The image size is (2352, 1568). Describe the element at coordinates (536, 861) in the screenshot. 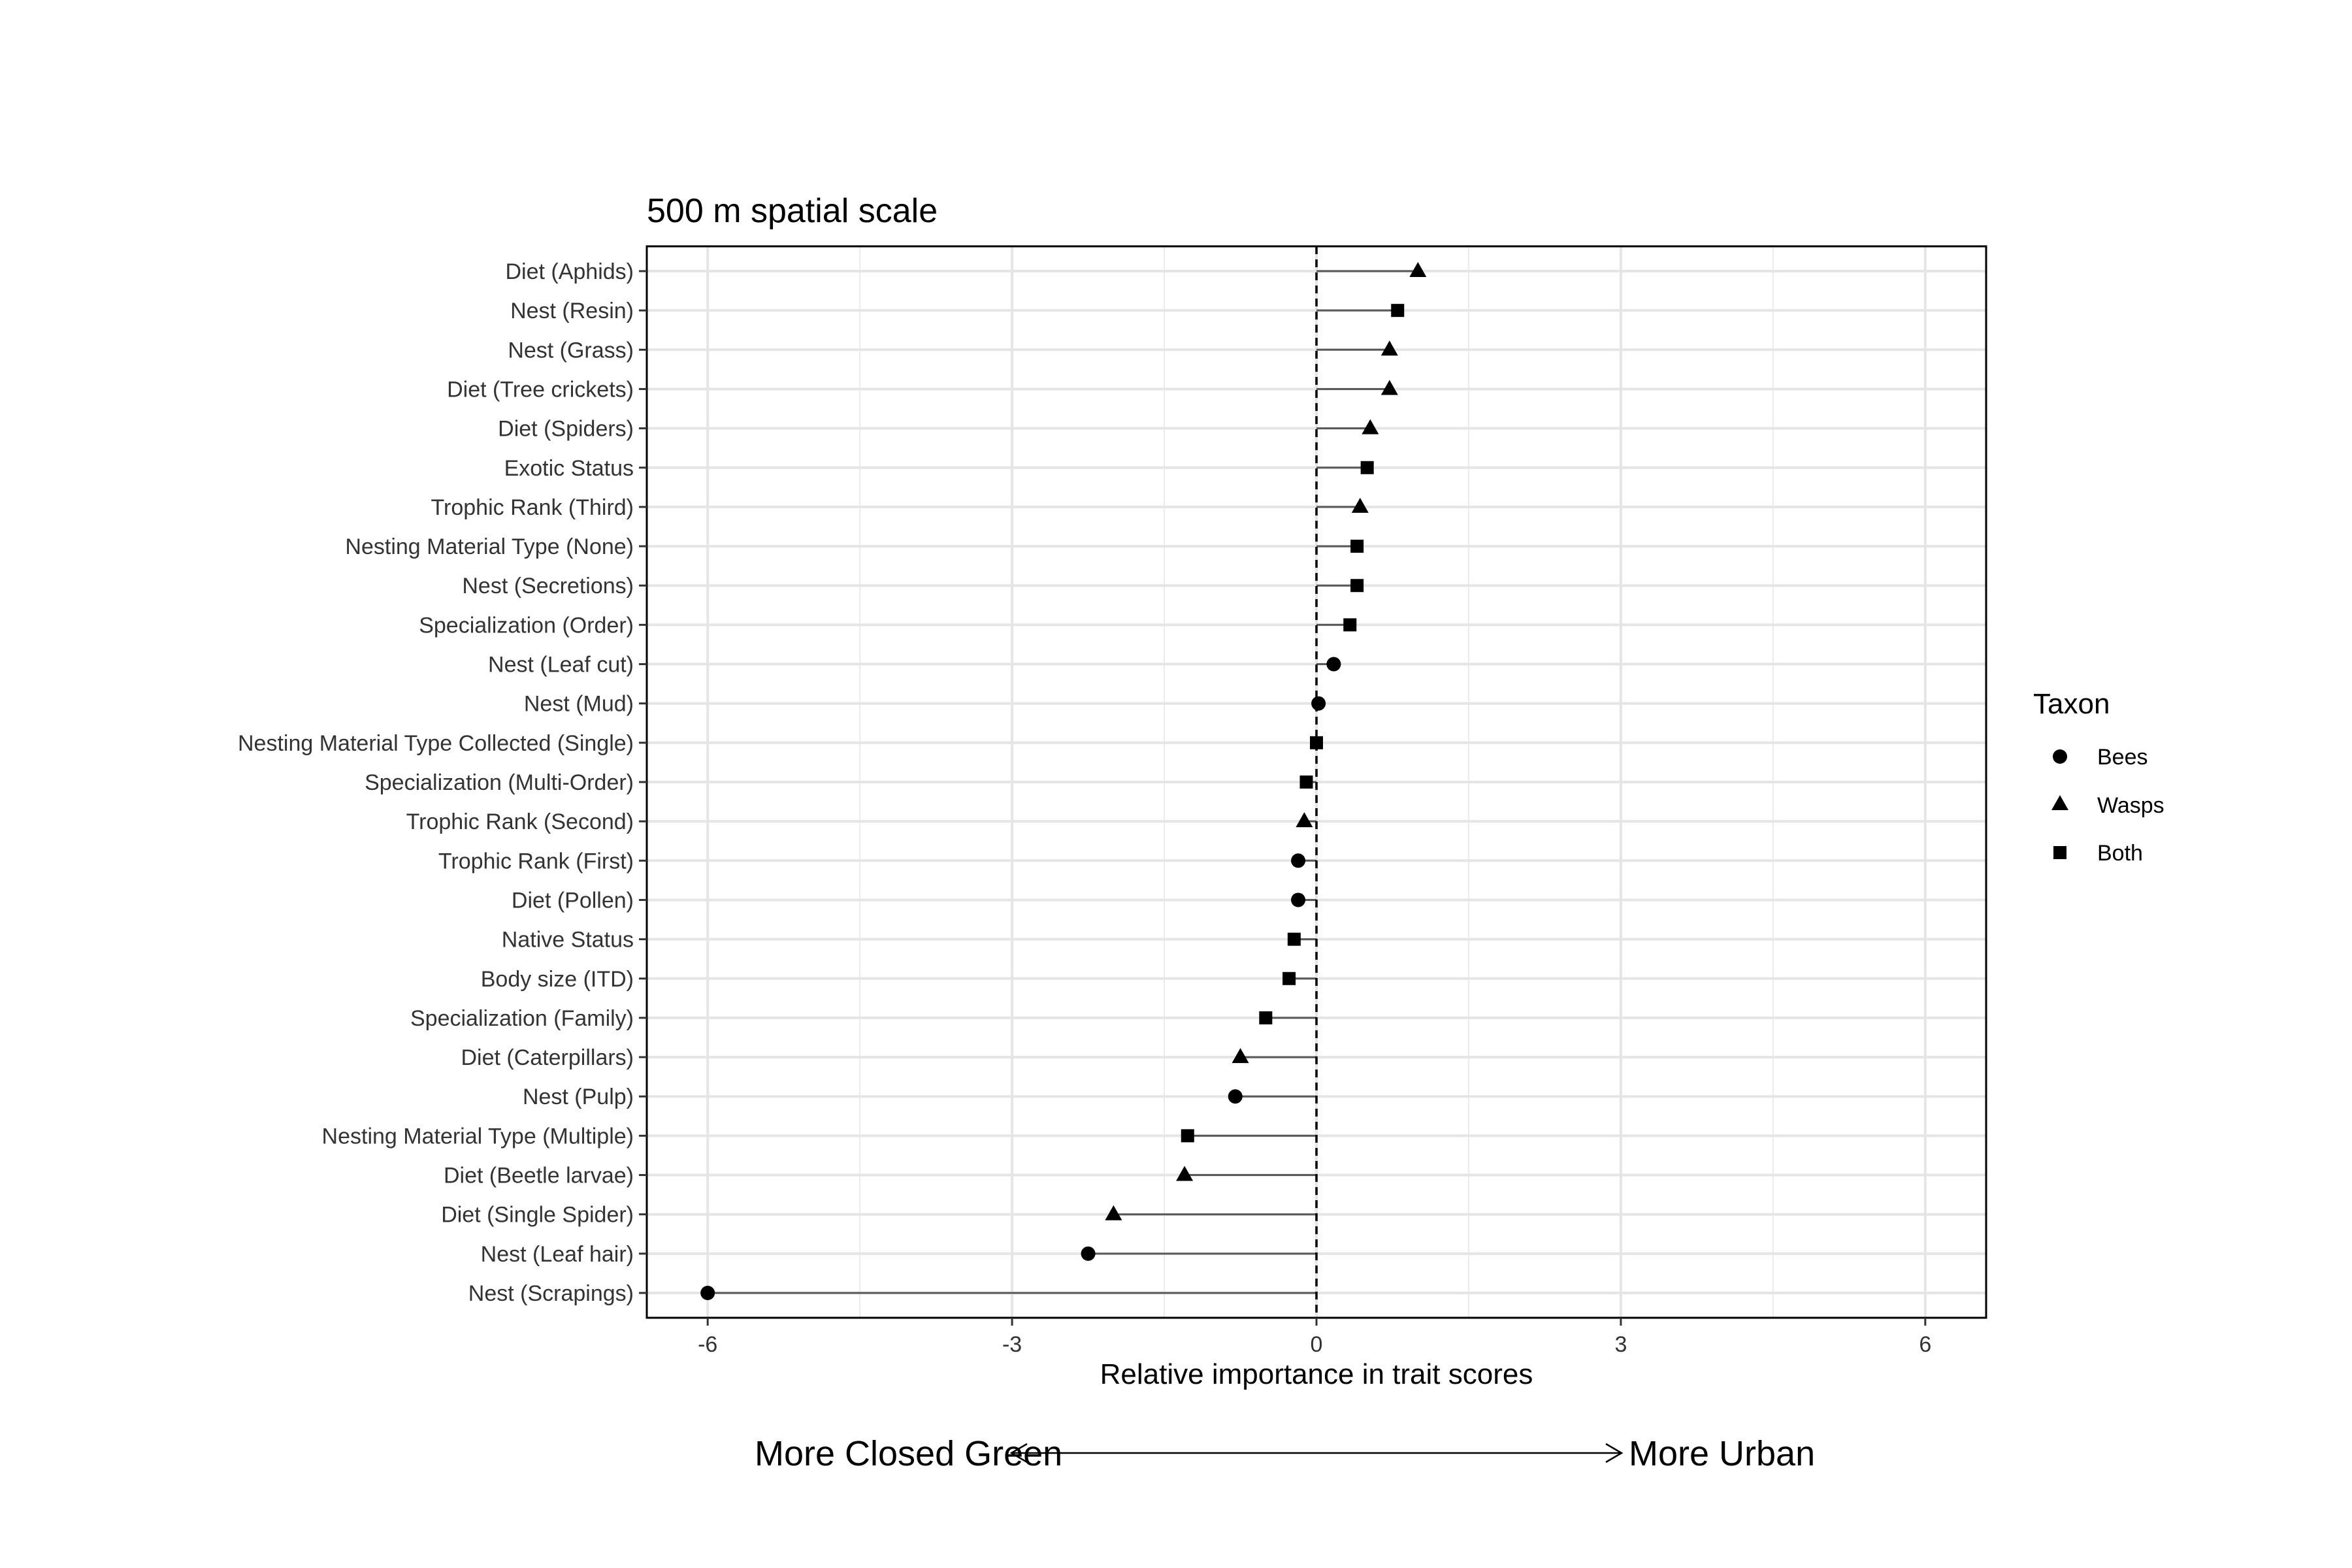

I see `y-tick-label: Trophic Rank (First)` at that location.